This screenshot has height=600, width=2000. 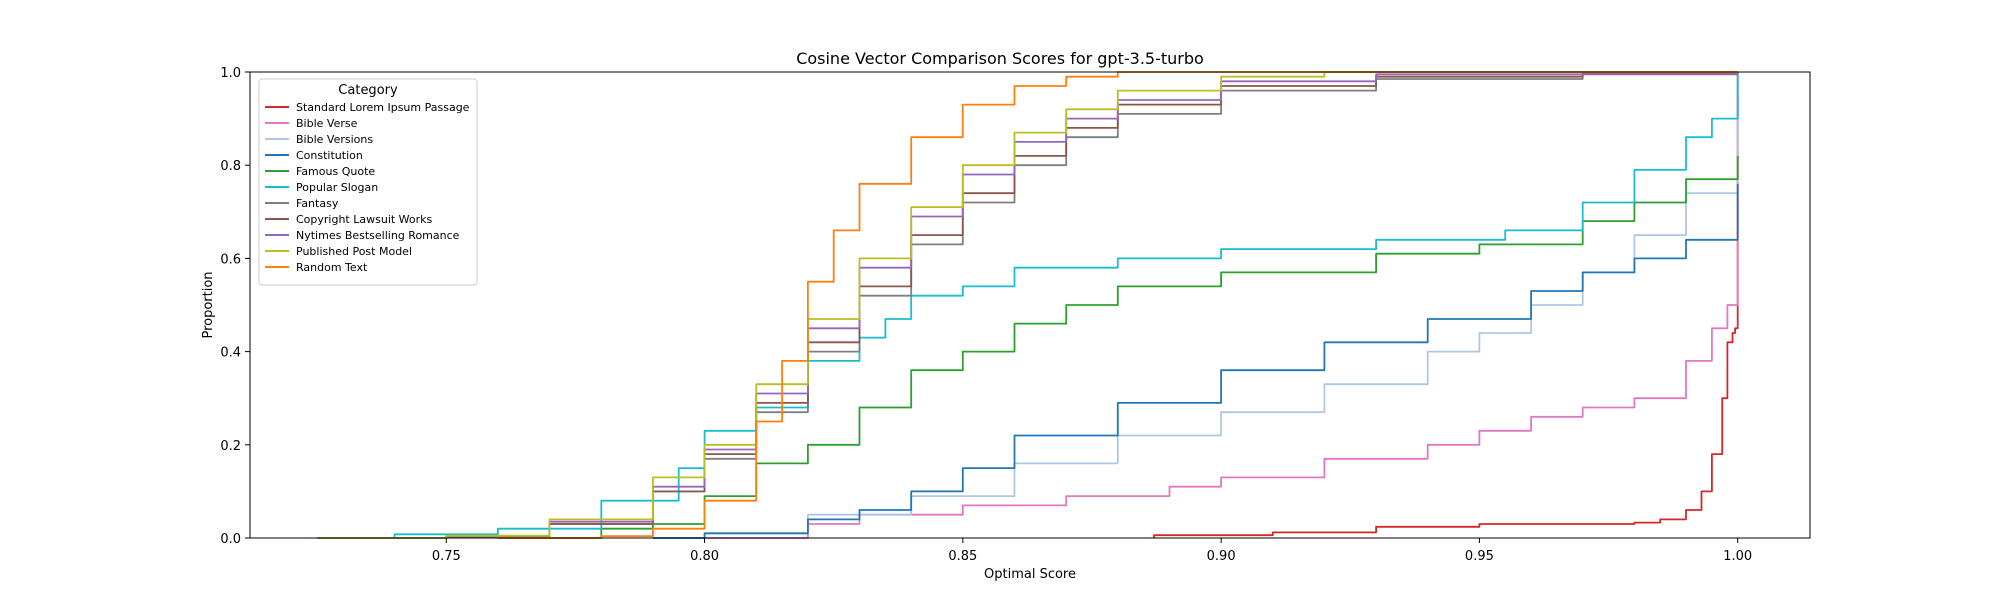 What do you see at coordinates (230, 446) in the screenshot?
I see `y-tick-label-1: 0.2` at bounding box center [230, 446].